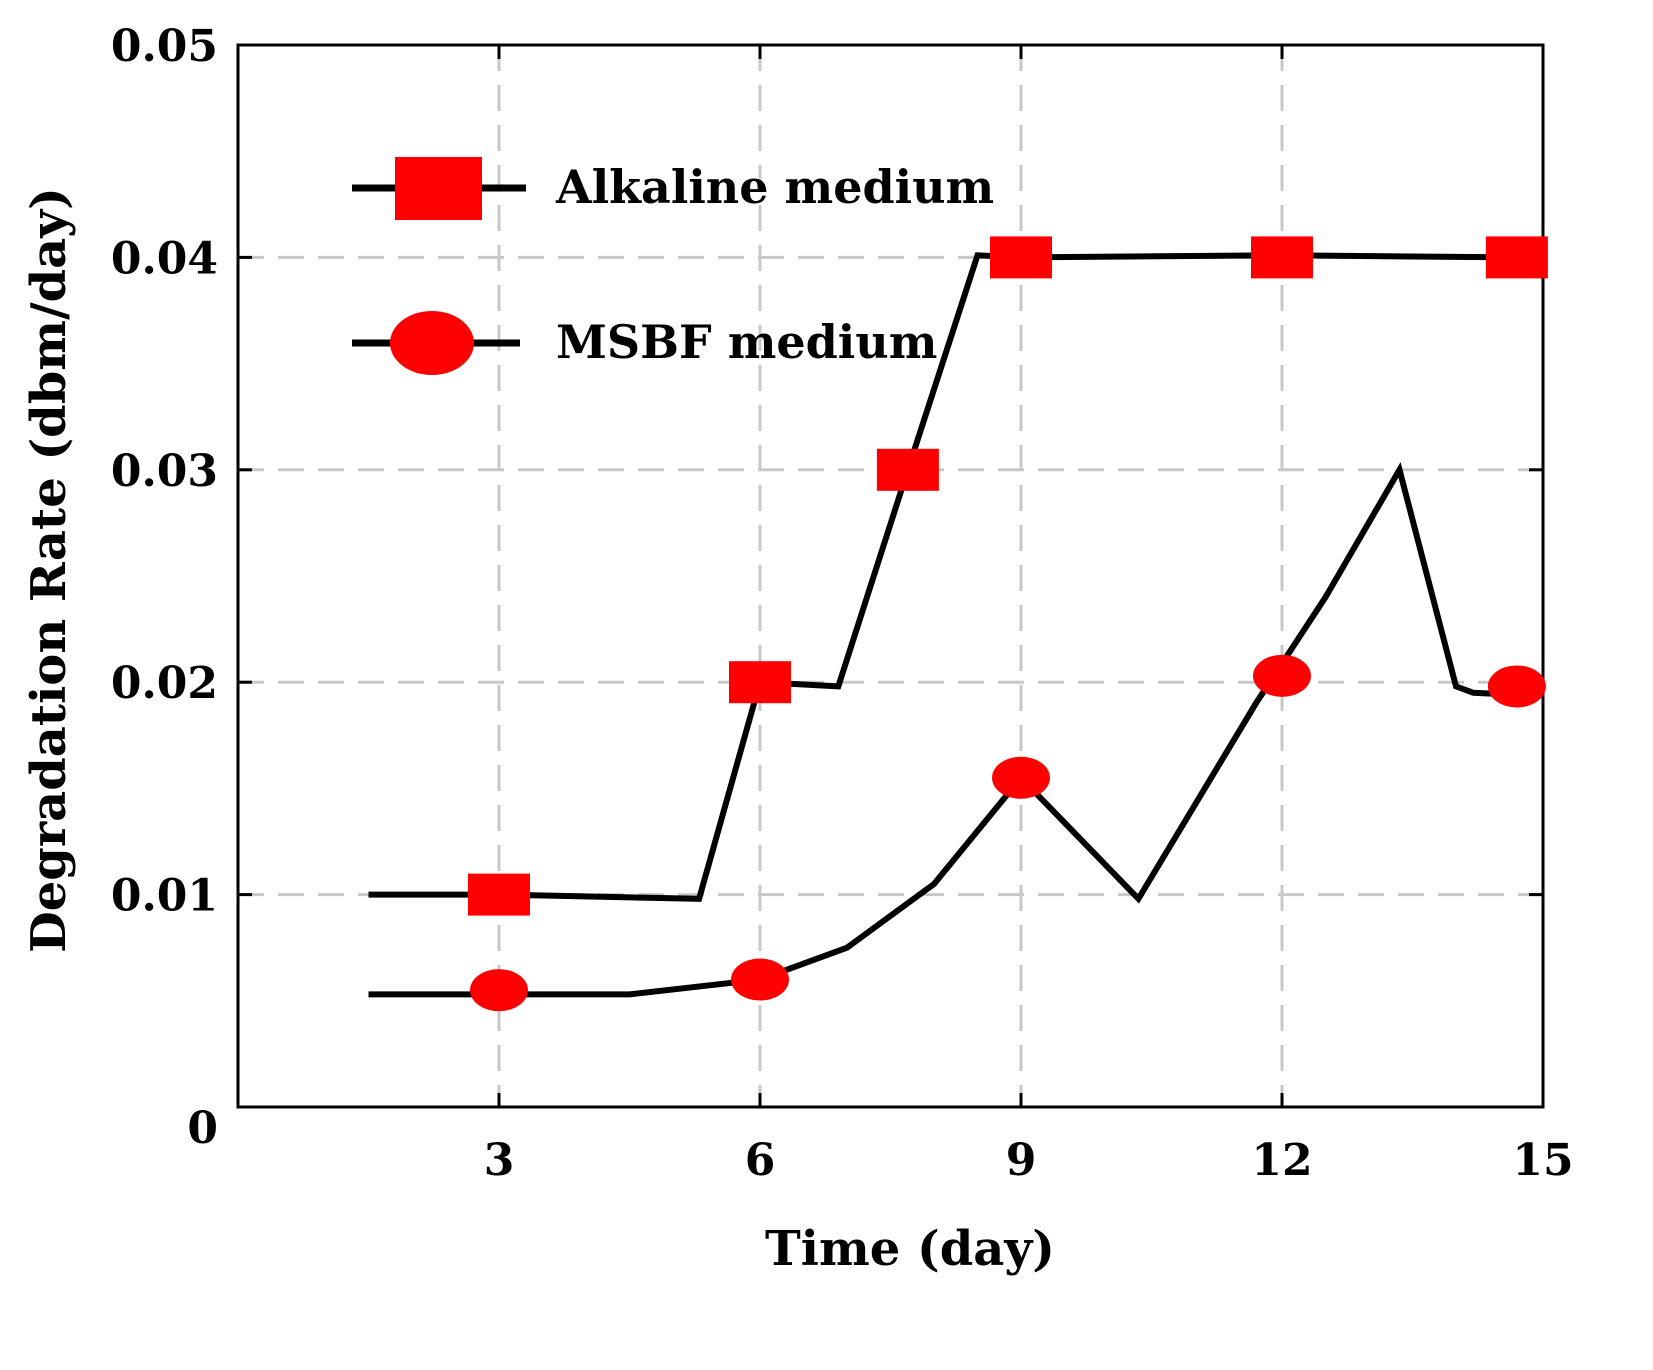  I want to click on x-axis-title: Time (day), so click(910, 1249).